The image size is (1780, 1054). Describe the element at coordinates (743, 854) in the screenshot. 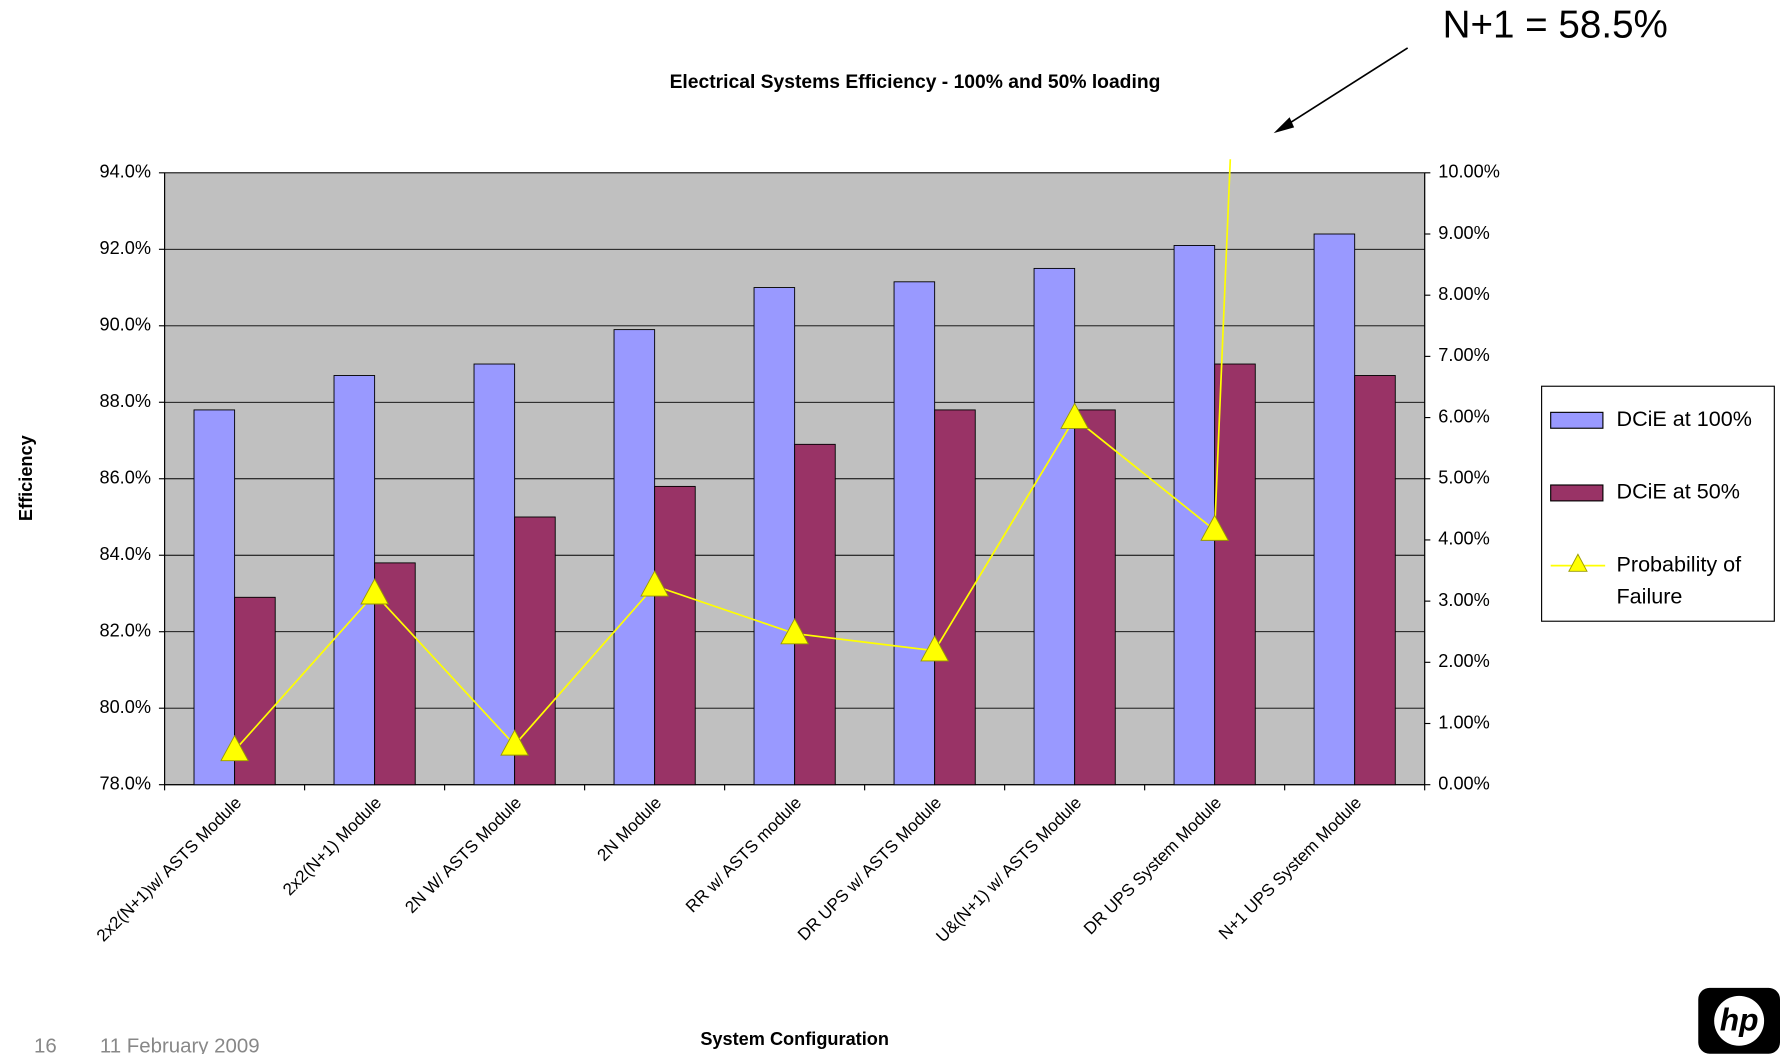

I see `x-tick-label: RR w/ ASTS module` at that location.